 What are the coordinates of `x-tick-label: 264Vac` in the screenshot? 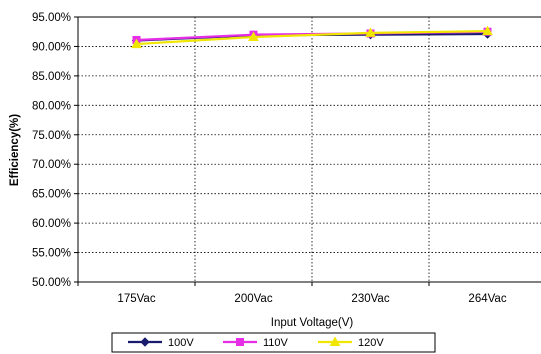 It's located at (487, 299).